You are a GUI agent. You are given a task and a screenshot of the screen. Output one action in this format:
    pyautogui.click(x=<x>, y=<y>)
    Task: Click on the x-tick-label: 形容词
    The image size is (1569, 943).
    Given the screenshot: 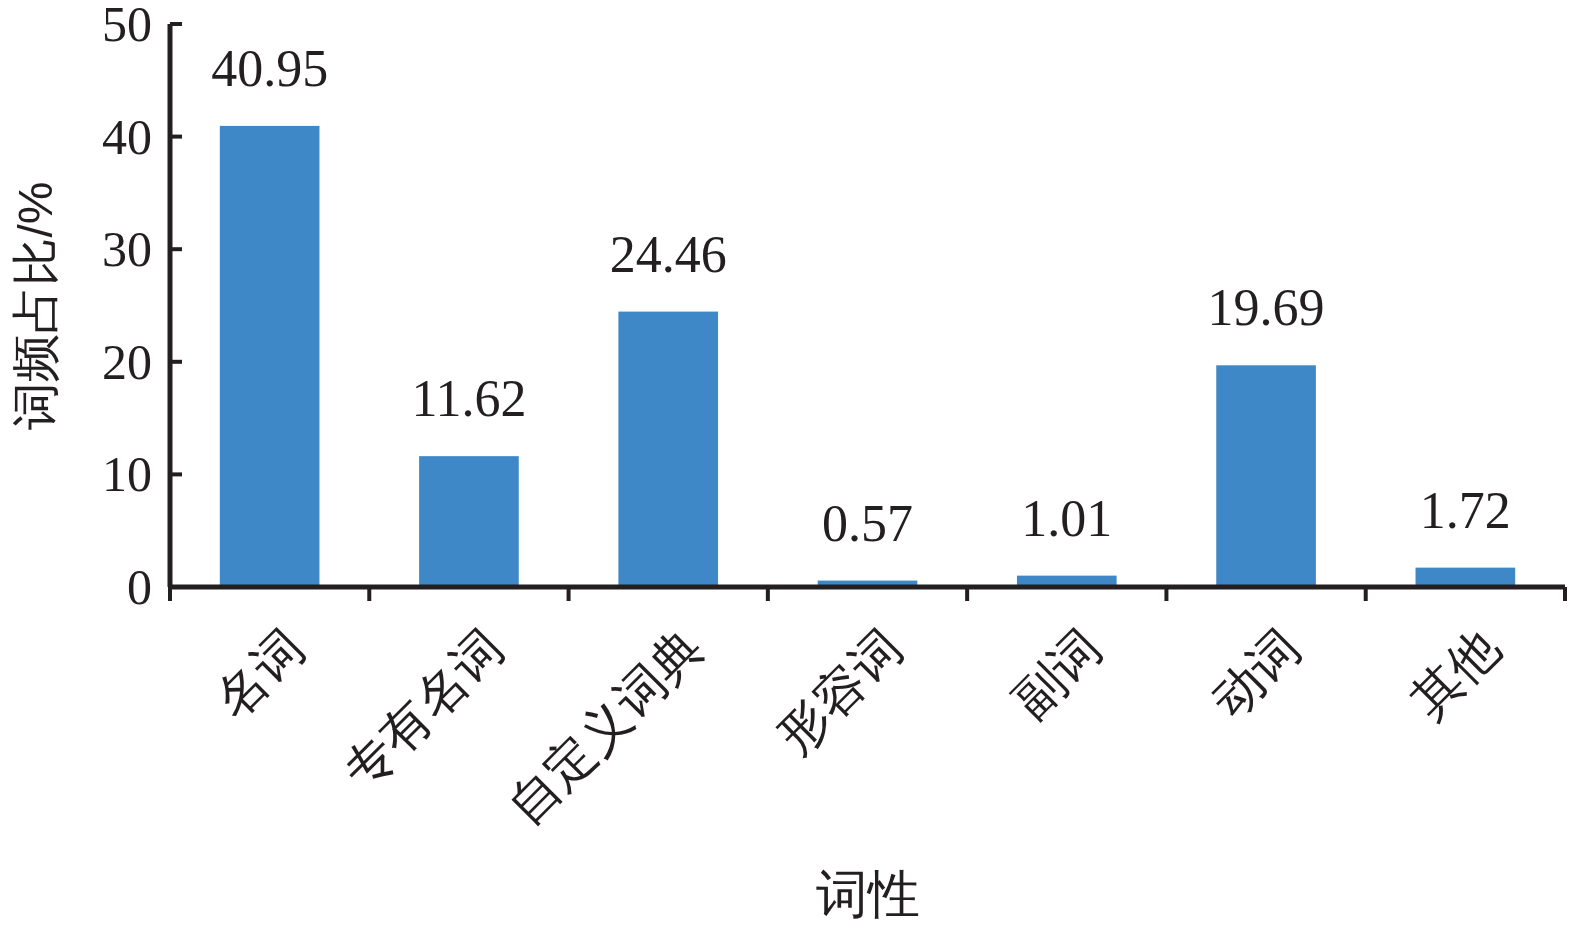 What is the action you would take?
    pyautogui.click(x=840, y=691)
    